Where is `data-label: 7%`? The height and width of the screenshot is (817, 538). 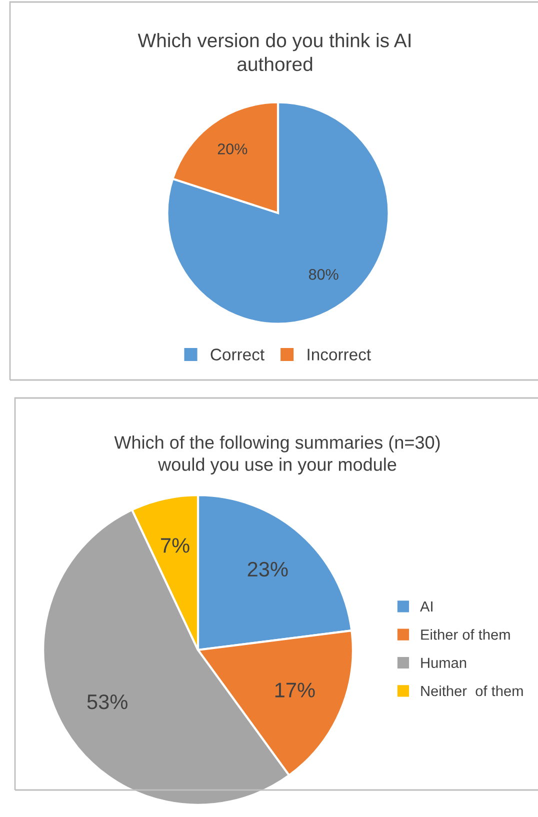 data-label: 7% is located at coordinates (175, 545).